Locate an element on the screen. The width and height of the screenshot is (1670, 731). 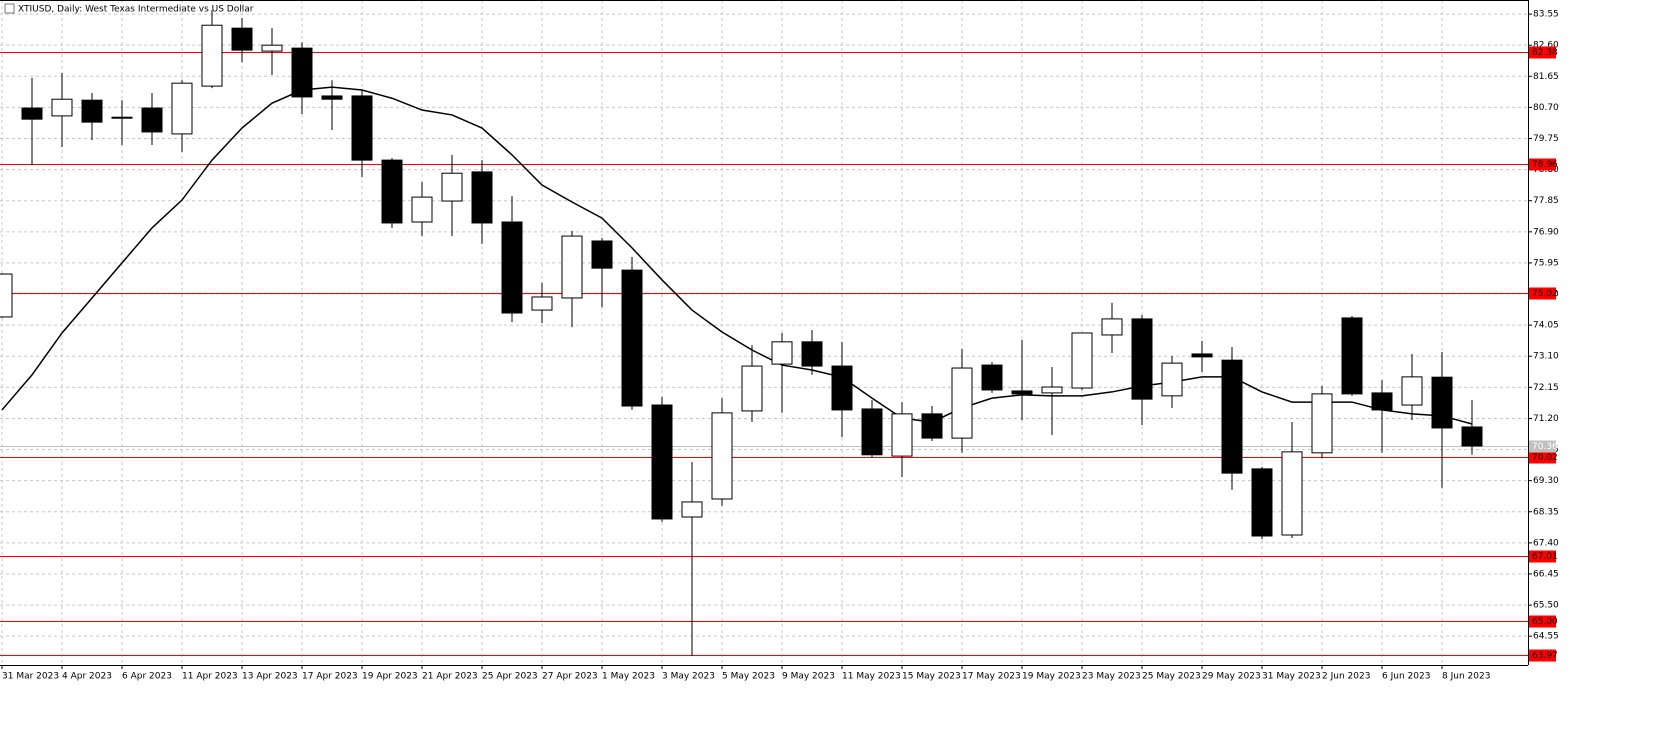
last-price-tag is located at coordinates (1542, 446).